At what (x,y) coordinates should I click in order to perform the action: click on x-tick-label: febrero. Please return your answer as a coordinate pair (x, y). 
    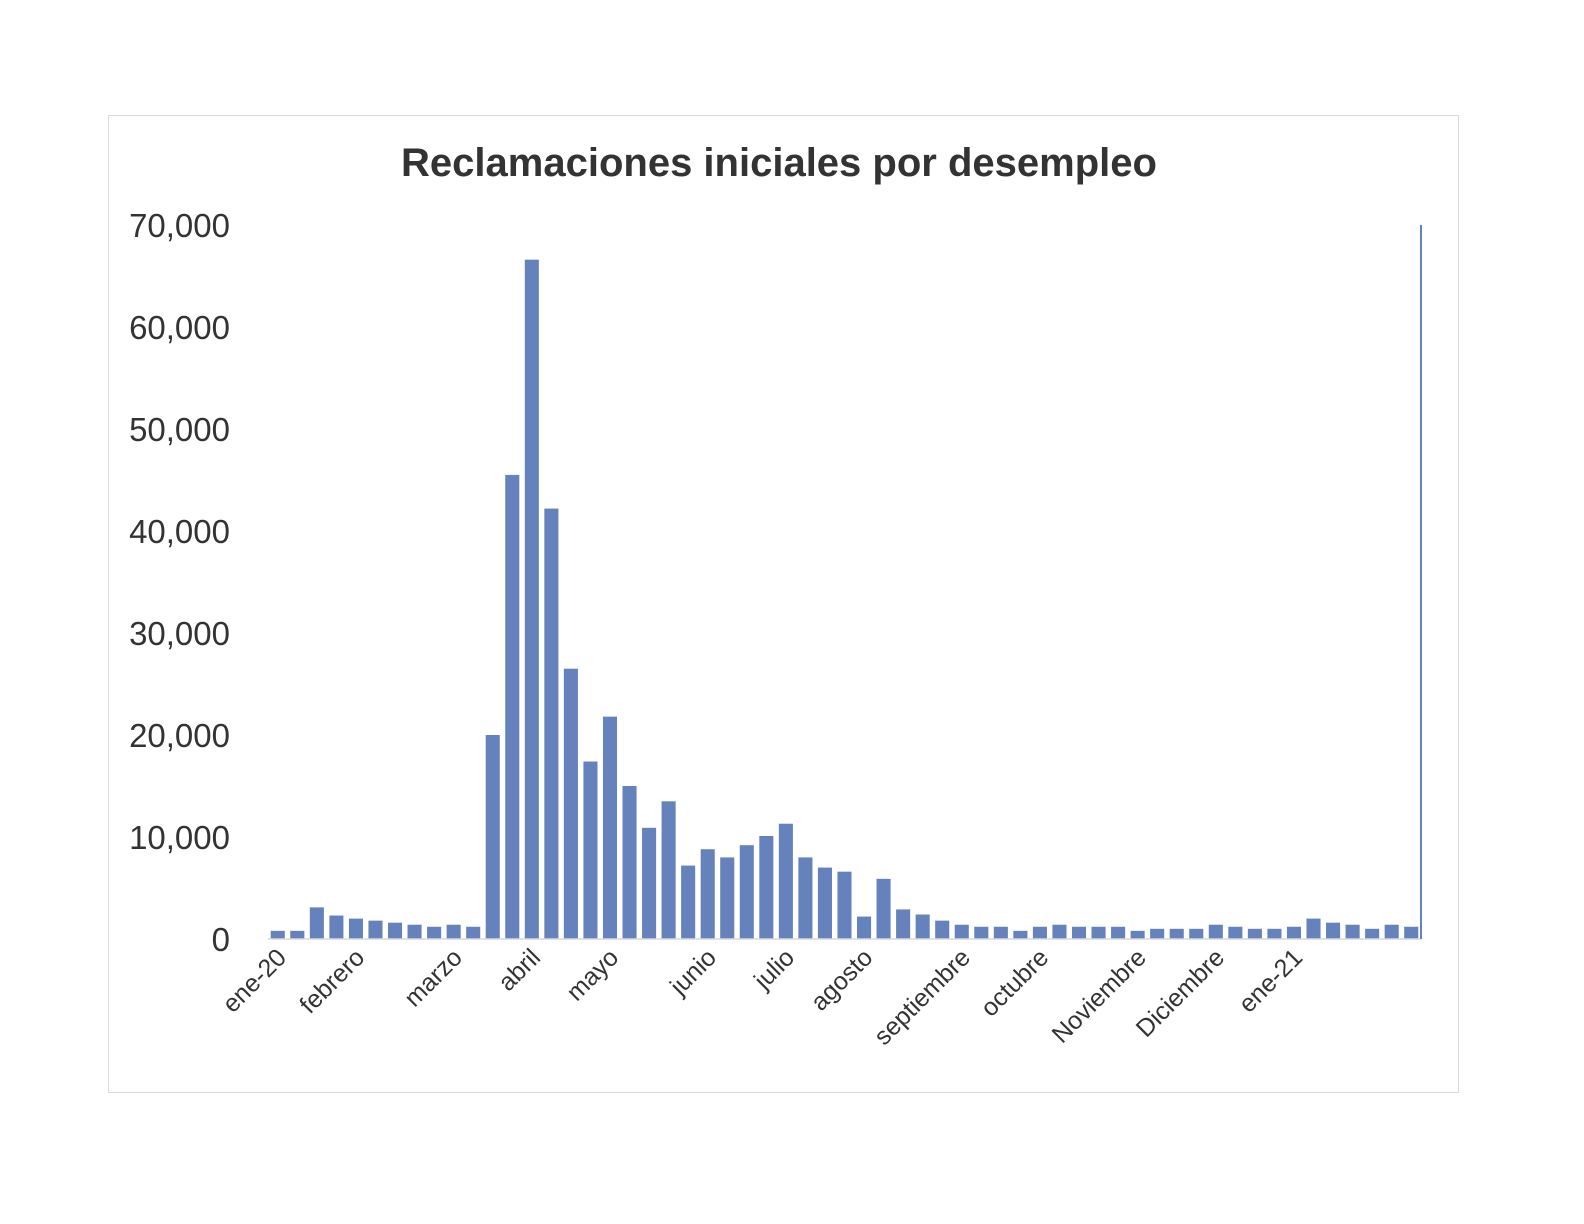
    Looking at the image, I should click on (332, 981).